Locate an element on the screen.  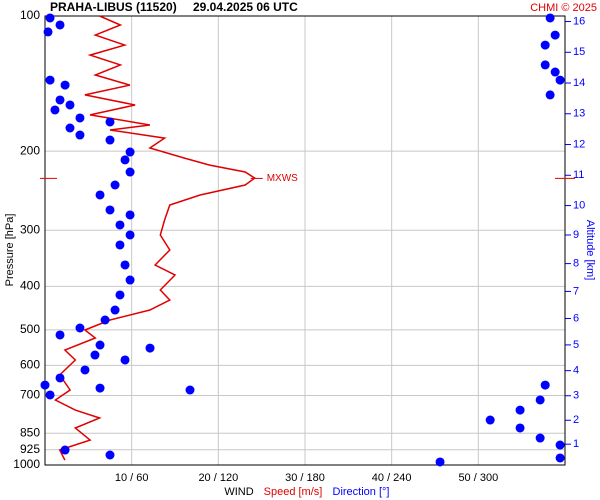
y-tick-label: 600 is located at coordinates (30, 365).